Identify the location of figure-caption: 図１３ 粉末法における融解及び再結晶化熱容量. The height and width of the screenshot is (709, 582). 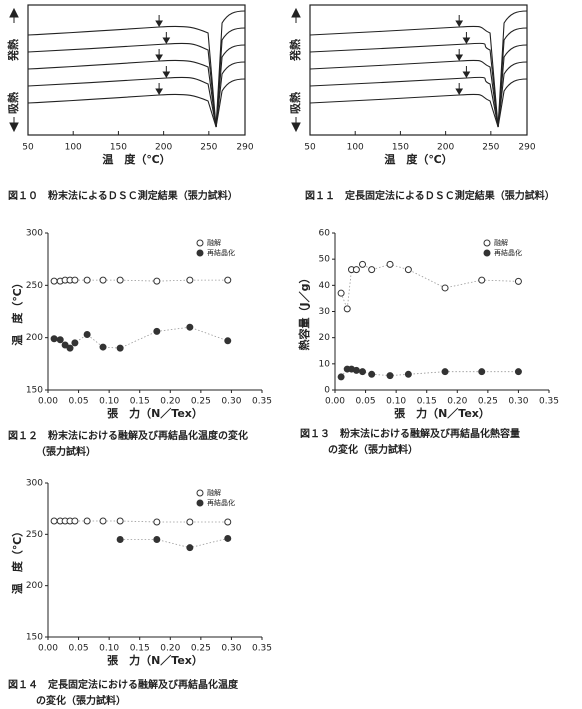
(410, 433).